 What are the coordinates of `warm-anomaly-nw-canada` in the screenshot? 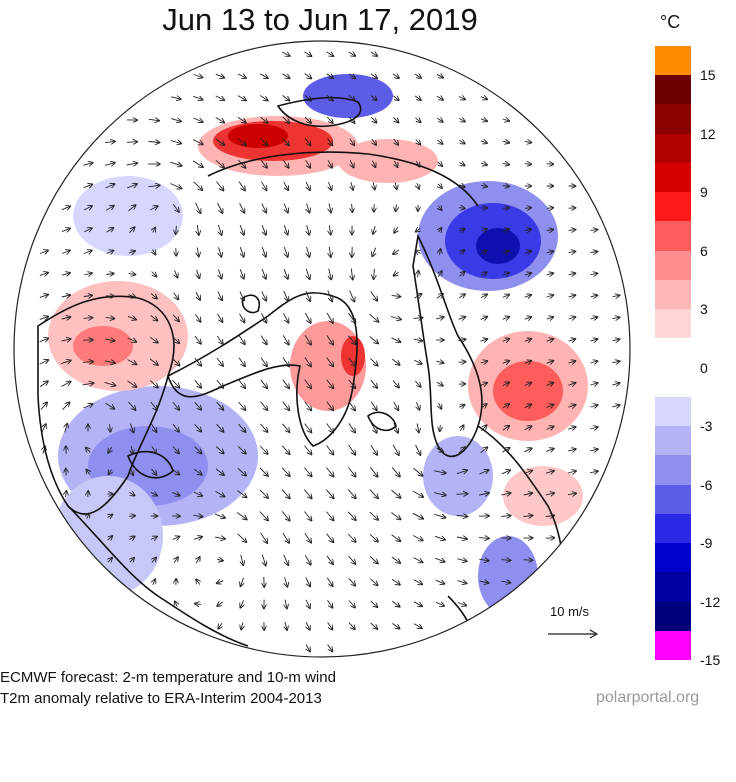 It's located at (118, 336).